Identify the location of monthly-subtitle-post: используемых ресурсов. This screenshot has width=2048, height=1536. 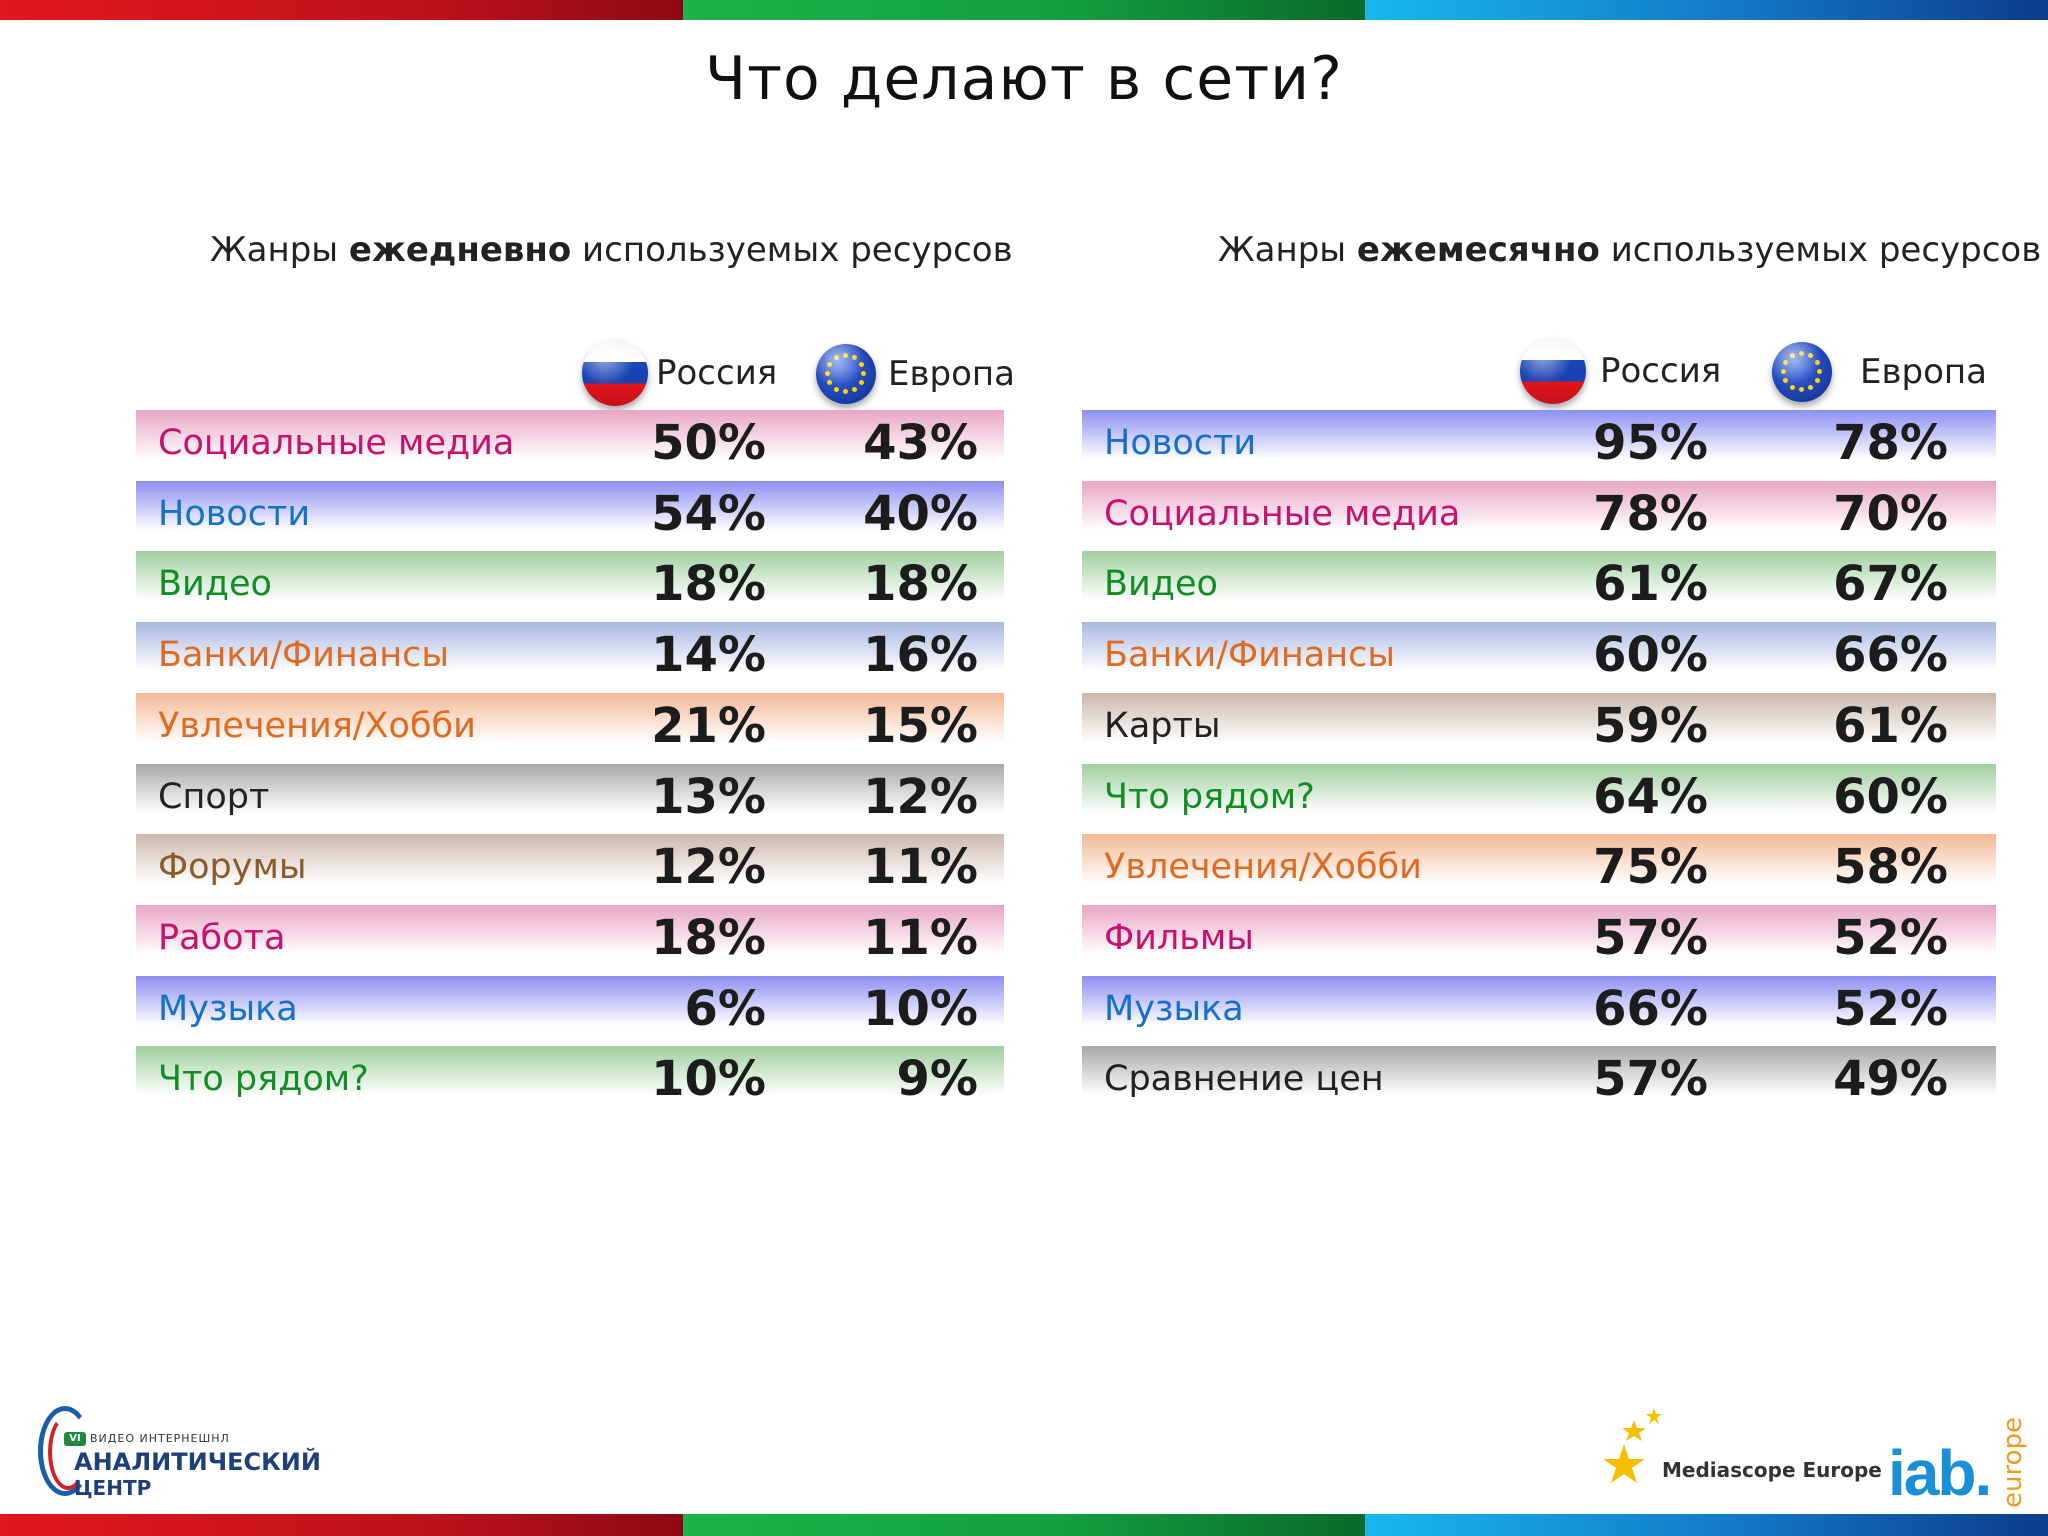
(1820, 250).